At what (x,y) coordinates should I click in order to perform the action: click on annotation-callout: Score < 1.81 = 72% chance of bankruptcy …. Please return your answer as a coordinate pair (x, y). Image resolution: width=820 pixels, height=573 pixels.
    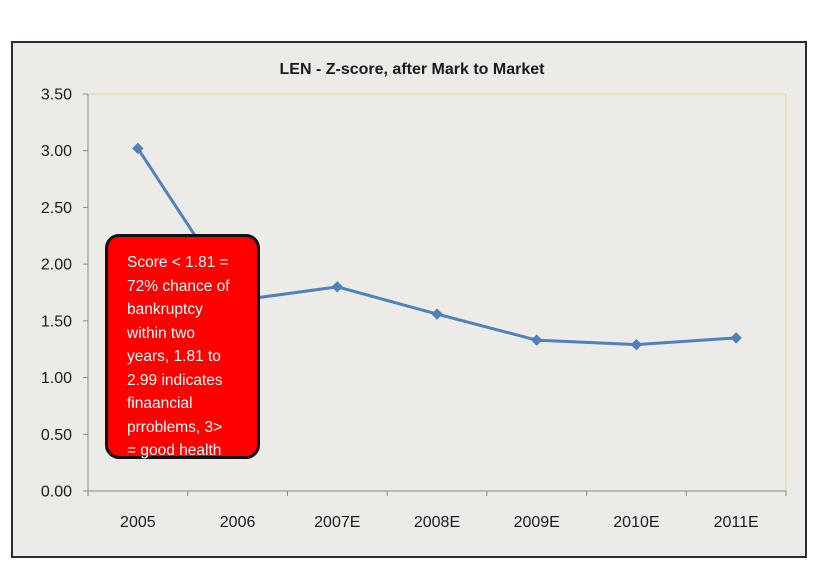
    Looking at the image, I should click on (182, 346).